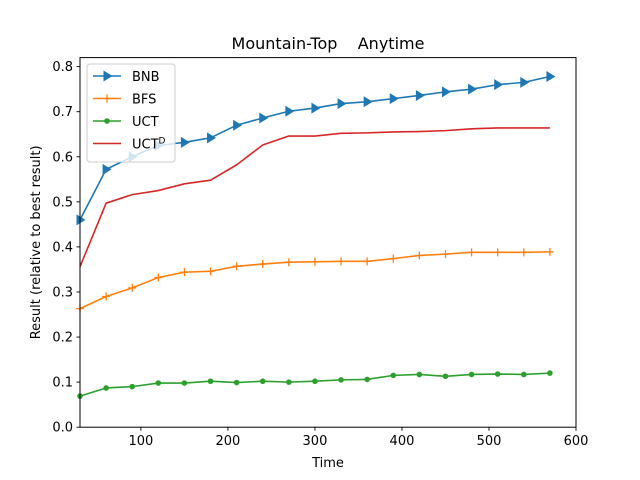 The image size is (640, 480). What do you see at coordinates (145, 122) in the screenshot?
I see `legend-label: UCT` at bounding box center [145, 122].